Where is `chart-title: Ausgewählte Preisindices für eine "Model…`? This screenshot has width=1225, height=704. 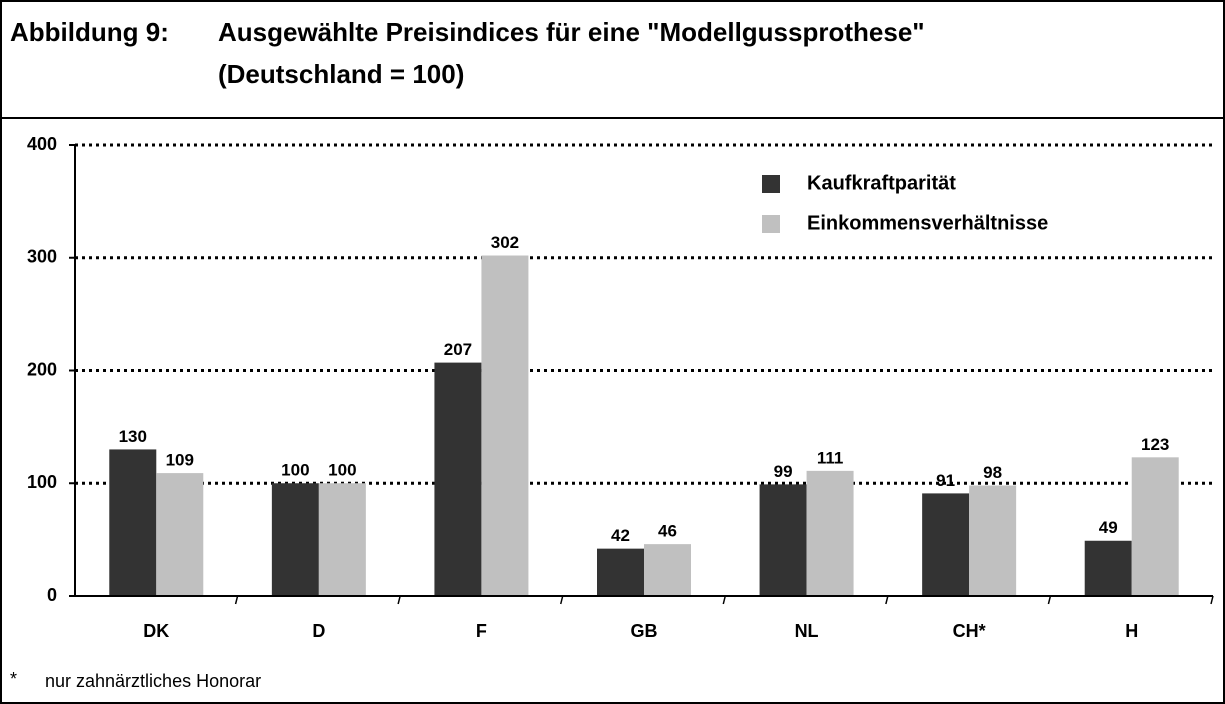
chart-title: Ausgewählte Preisindices für eine "Model… is located at coordinates (571, 32).